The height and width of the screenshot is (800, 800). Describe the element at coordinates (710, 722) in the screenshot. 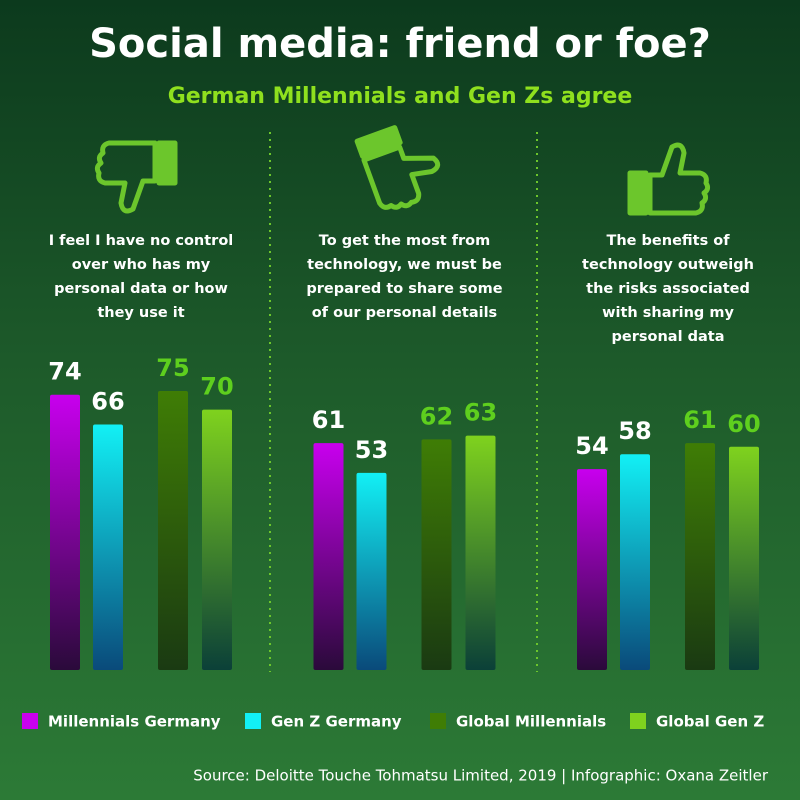

I see `legend-label: Global Gen Z` at that location.